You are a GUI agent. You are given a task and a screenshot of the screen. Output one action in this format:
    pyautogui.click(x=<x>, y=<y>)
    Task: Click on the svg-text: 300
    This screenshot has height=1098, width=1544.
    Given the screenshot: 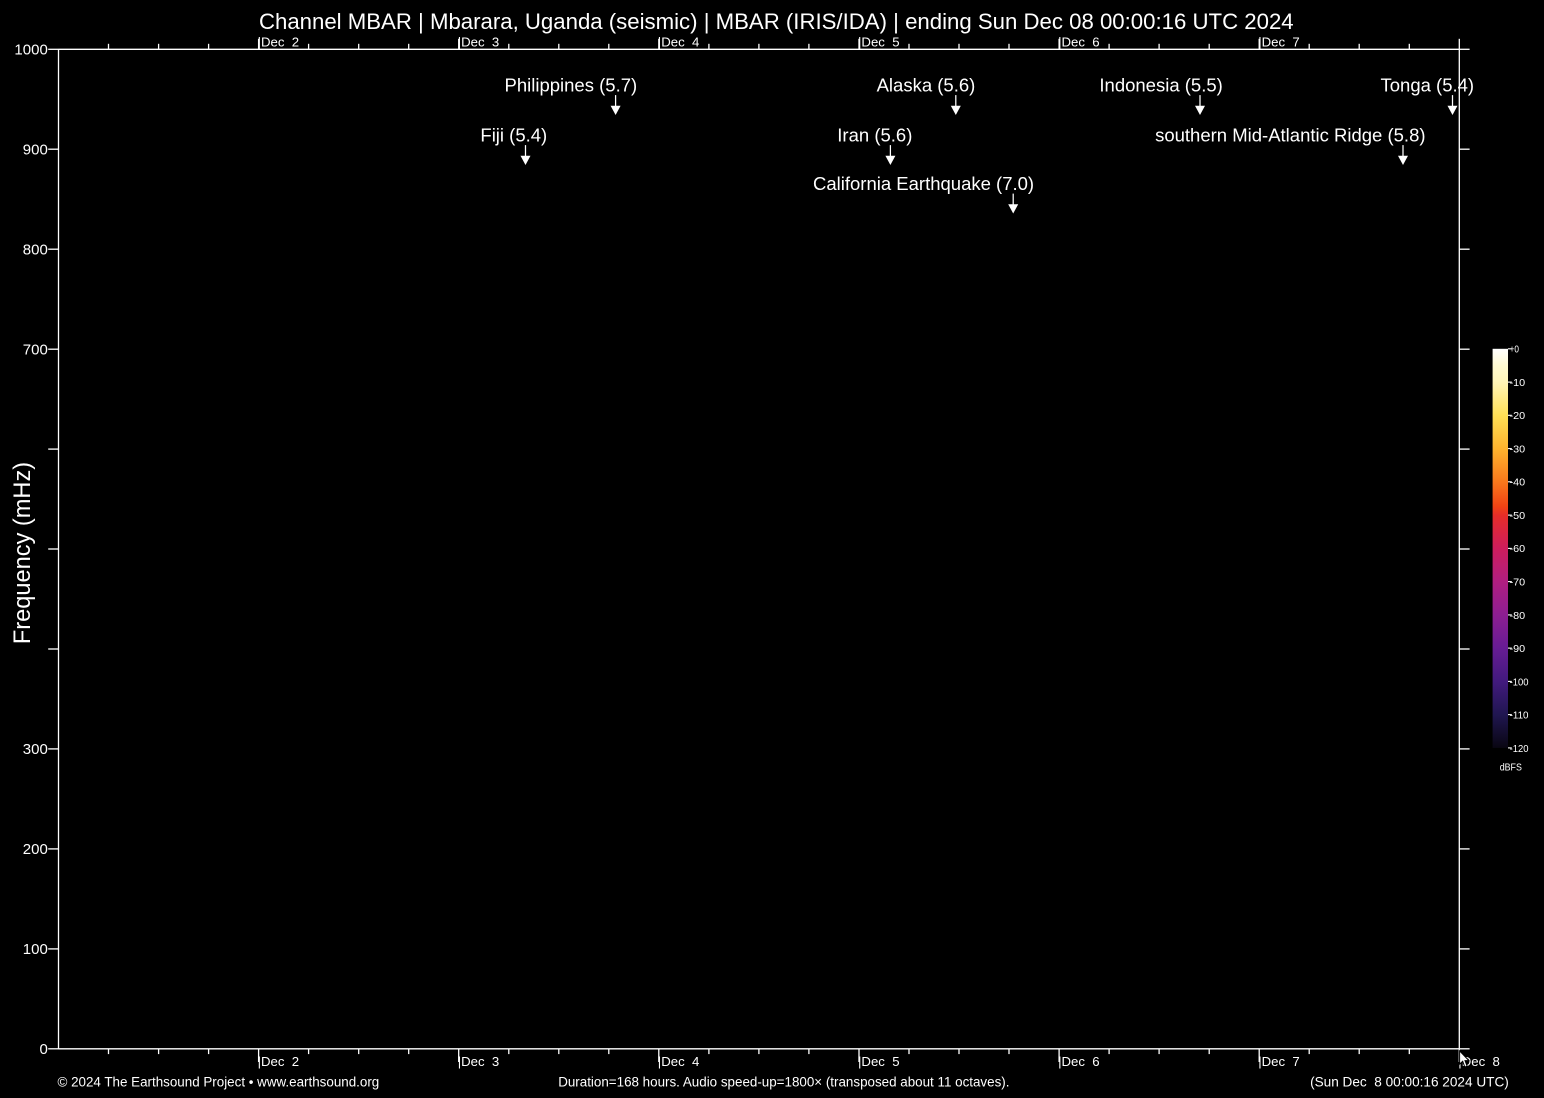 What is the action you would take?
    pyautogui.click(x=35, y=749)
    